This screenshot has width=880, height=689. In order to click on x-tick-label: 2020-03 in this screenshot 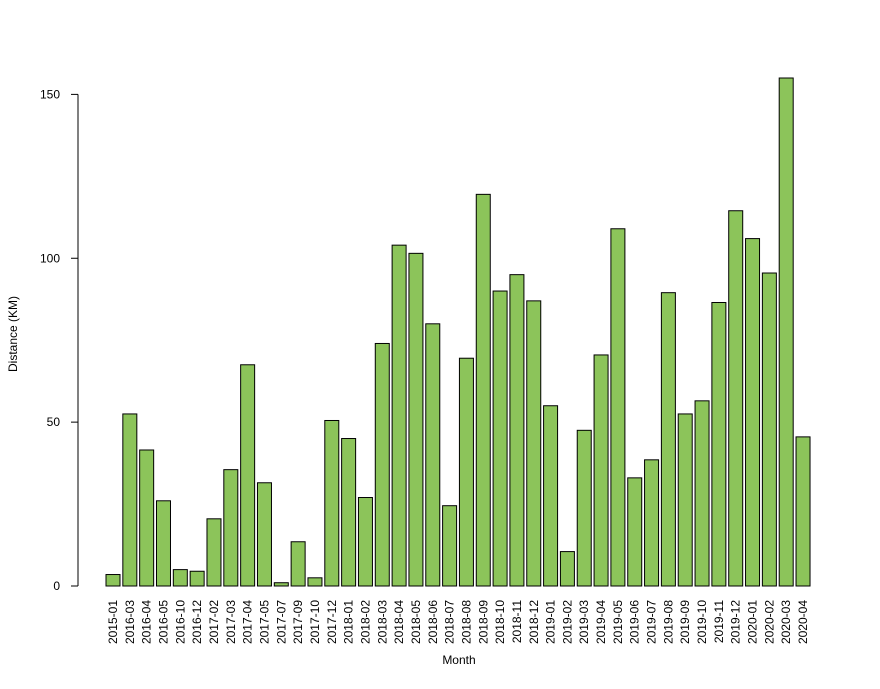, I will do `click(786, 622)`.